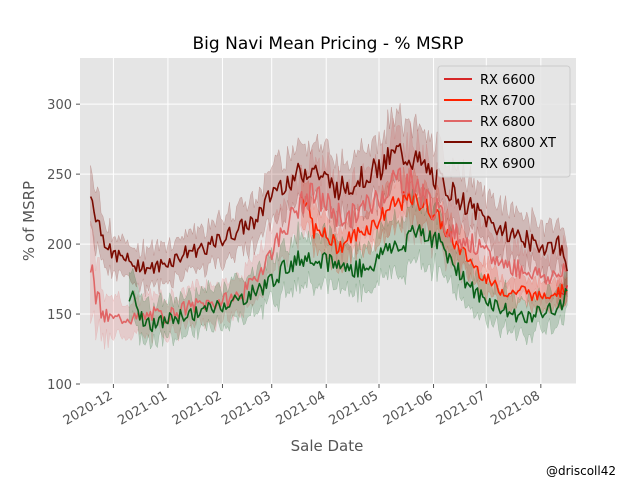 This screenshot has height=480, width=640. I want to click on legend-label: RX 6800, so click(507, 122).